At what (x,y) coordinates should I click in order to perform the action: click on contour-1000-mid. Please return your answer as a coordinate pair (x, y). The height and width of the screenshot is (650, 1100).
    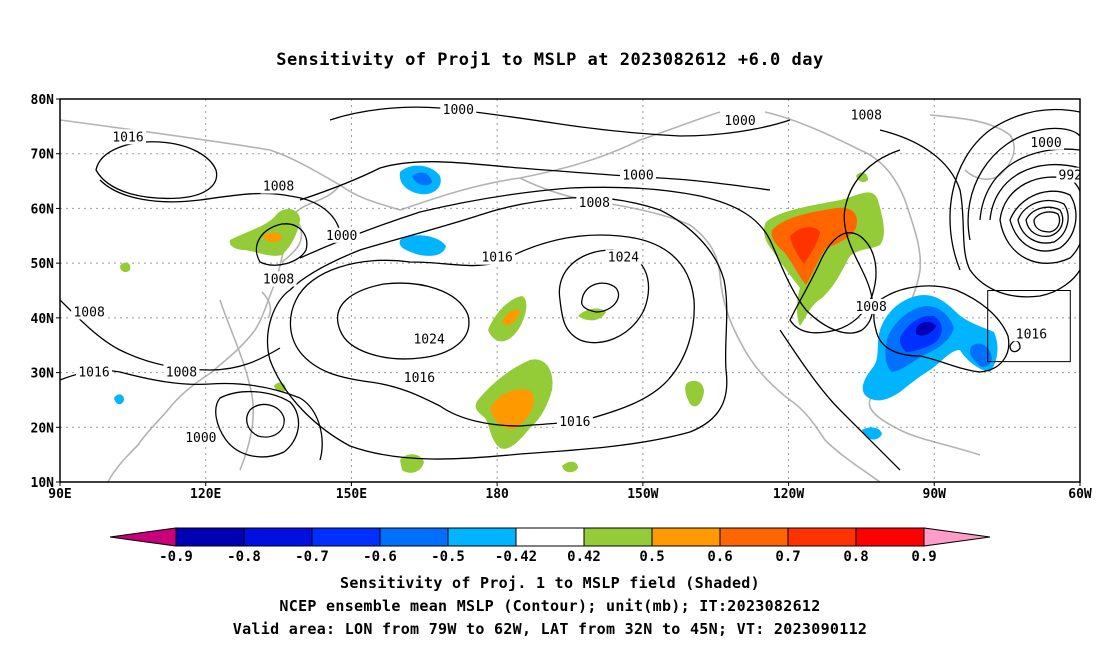
    Looking at the image, I should click on (535, 181).